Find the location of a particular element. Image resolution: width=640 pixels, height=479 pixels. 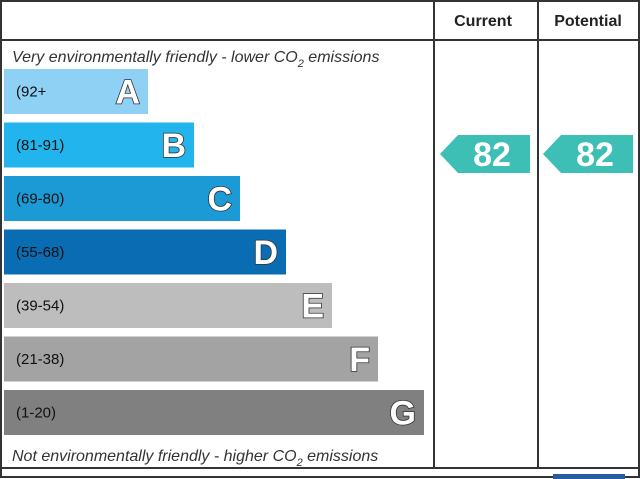

note-text: Very environmentally friendly - lower CO is located at coordinates (155, 57).